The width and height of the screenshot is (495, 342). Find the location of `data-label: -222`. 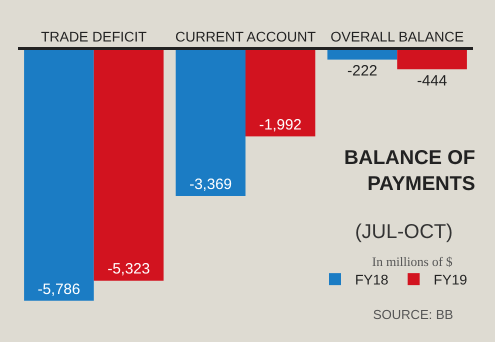

data-label: -222 is located at coordinates (362, 71).